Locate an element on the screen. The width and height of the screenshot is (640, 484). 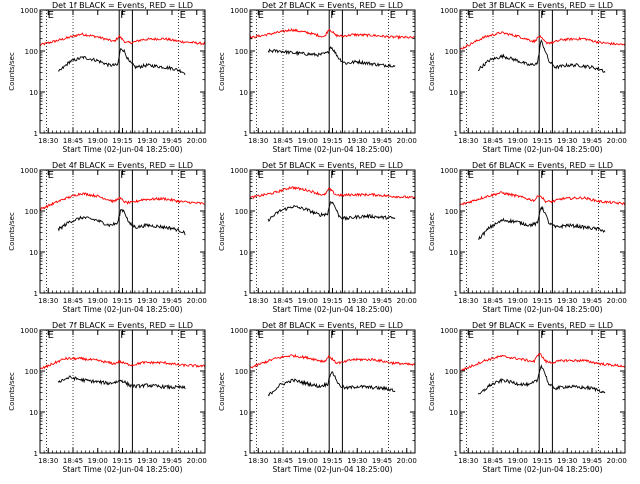
panel-title: Det 5f BLACK = Events, RED = LLD is located at coordinates (332, 165).